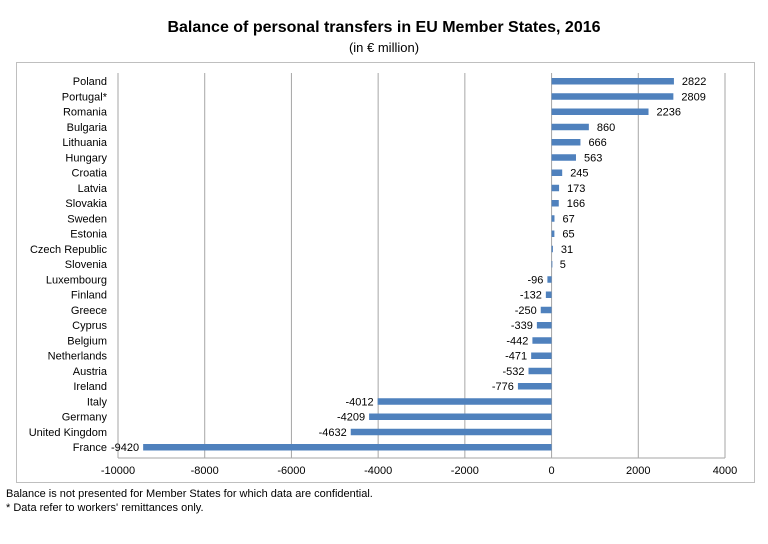 The image size is (768, 544). I want to click on data-label: -96, so click(536, 280).